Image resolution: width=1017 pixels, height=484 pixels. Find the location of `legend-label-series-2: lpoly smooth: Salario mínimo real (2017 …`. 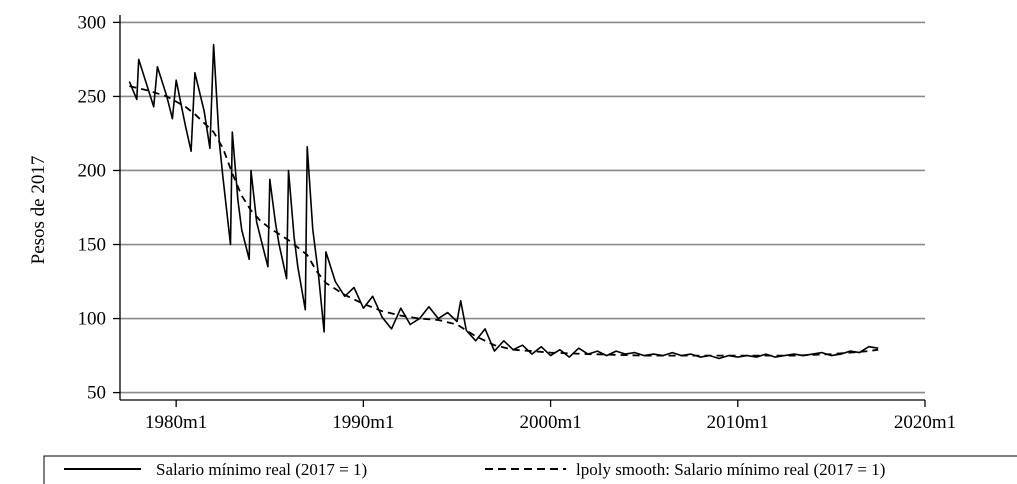

legend-label-series-2: lpoly smooth: Salario mínimo real (2017 … is located at coordinates (730, 469).